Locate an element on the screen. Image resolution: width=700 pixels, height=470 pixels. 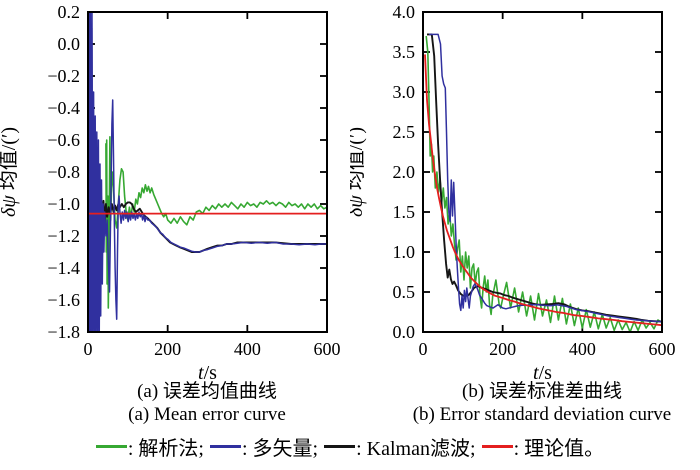
y-tick-label: 4.0 is located at coordinates (404, 12).